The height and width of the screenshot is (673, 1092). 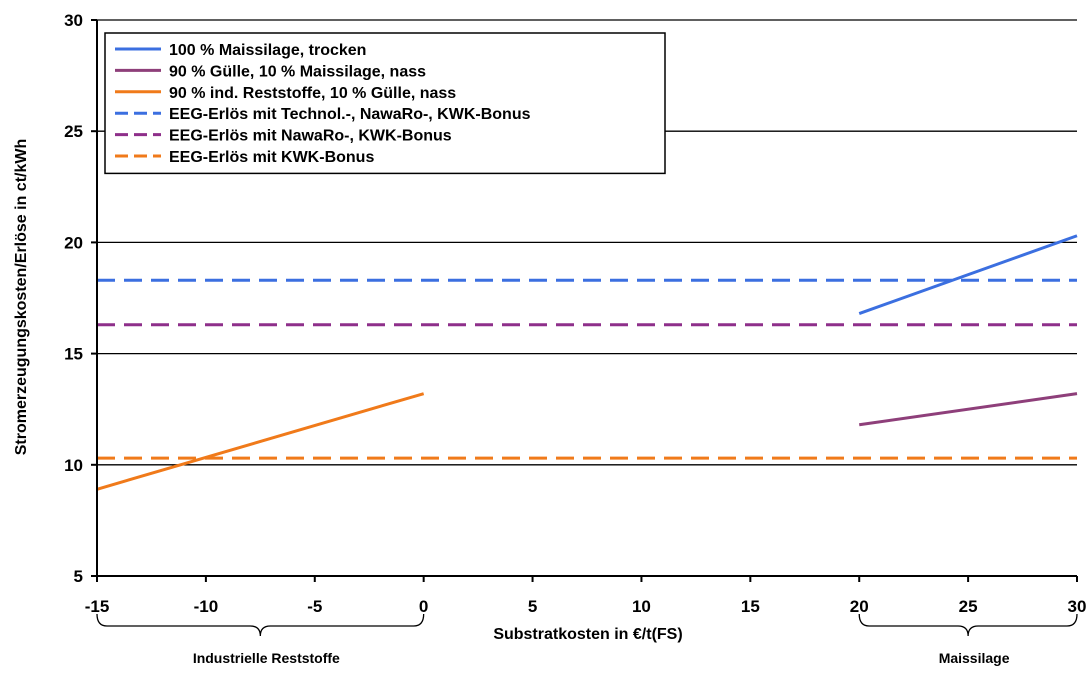 What do you see at coordinates (750, 606) in the screenshot?
I see `x-tick-label-15: 15` at bounding box center [750, 606].